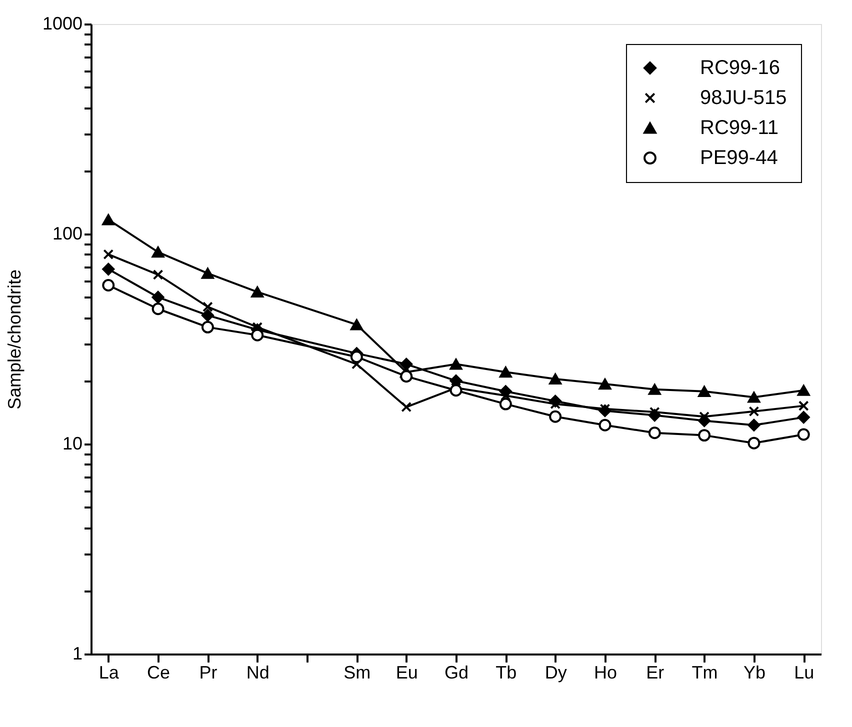 The image size is (852, 727). I want to click on x-tick-label: Tm, so click(705, 672).